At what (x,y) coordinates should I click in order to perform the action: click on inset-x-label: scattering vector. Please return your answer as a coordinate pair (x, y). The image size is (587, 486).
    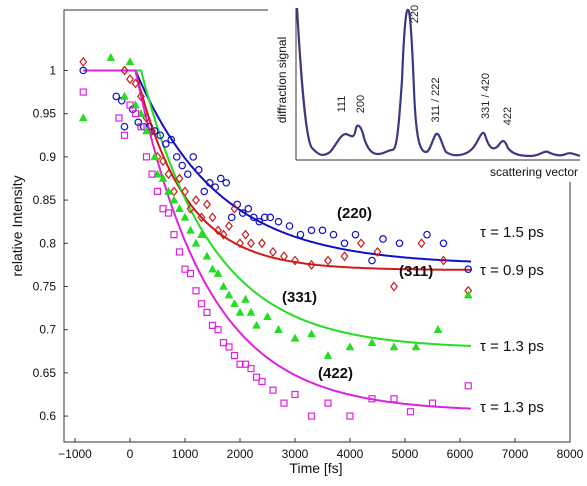
    Looking at the image, I should click on (534, 172).